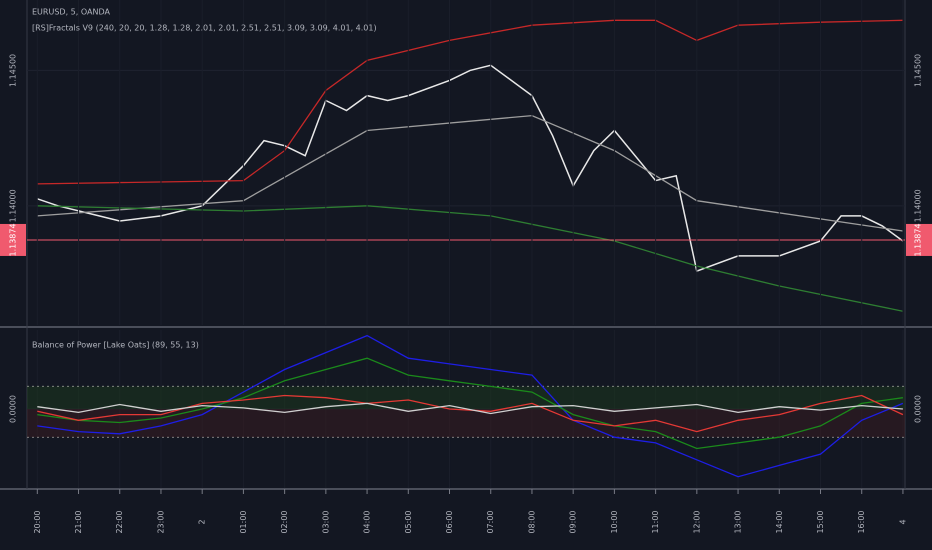 This screenshot has width=932, height=550. Describe the element at coordinates (37, 521) in the screenshot. I see `x-tick-label: 20:00` at that location.